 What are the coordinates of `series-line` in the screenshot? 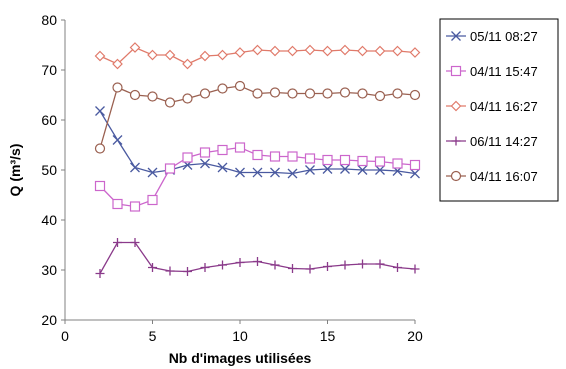 It's located at (257, 142).